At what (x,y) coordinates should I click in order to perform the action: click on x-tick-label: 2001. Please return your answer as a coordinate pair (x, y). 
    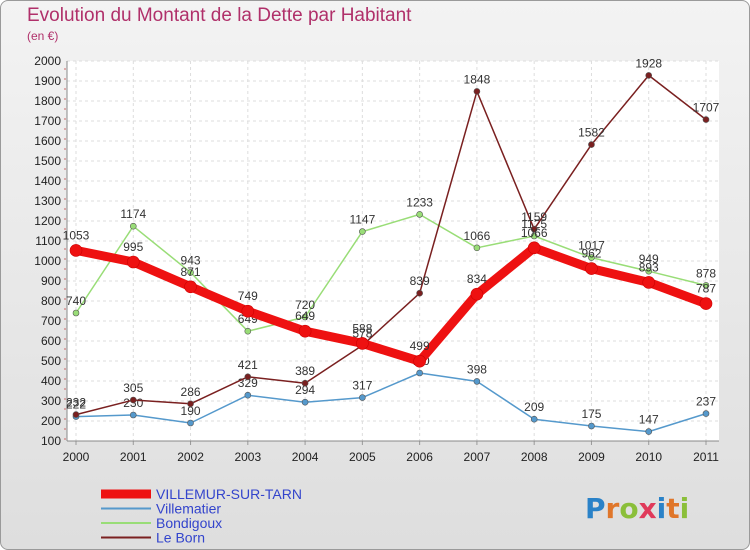
    Looking at the image, I should click on (133, 457).